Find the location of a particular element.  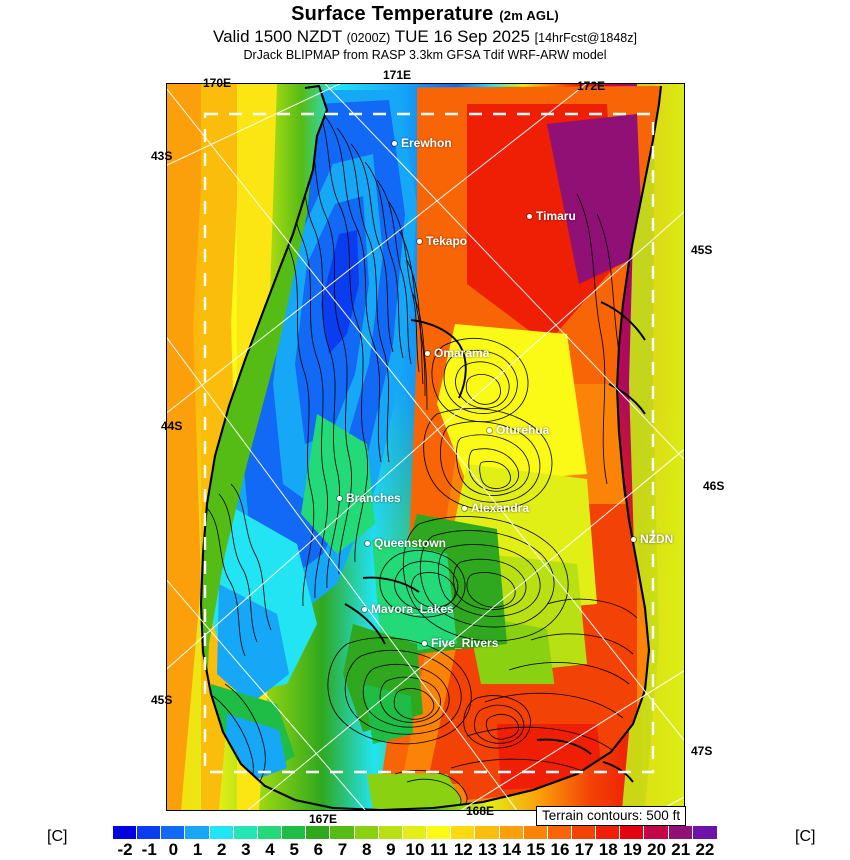

colorbar-swatches is located at coordinates (415, 832).